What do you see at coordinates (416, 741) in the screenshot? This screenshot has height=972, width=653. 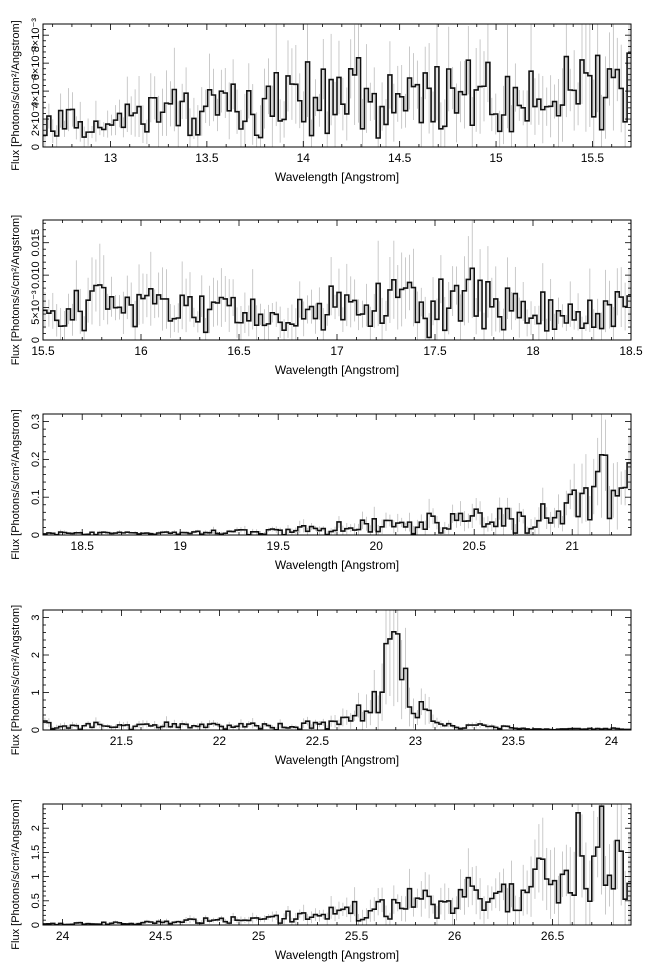 I see `x-tick-label: 23` at bounding box center [416, 741].